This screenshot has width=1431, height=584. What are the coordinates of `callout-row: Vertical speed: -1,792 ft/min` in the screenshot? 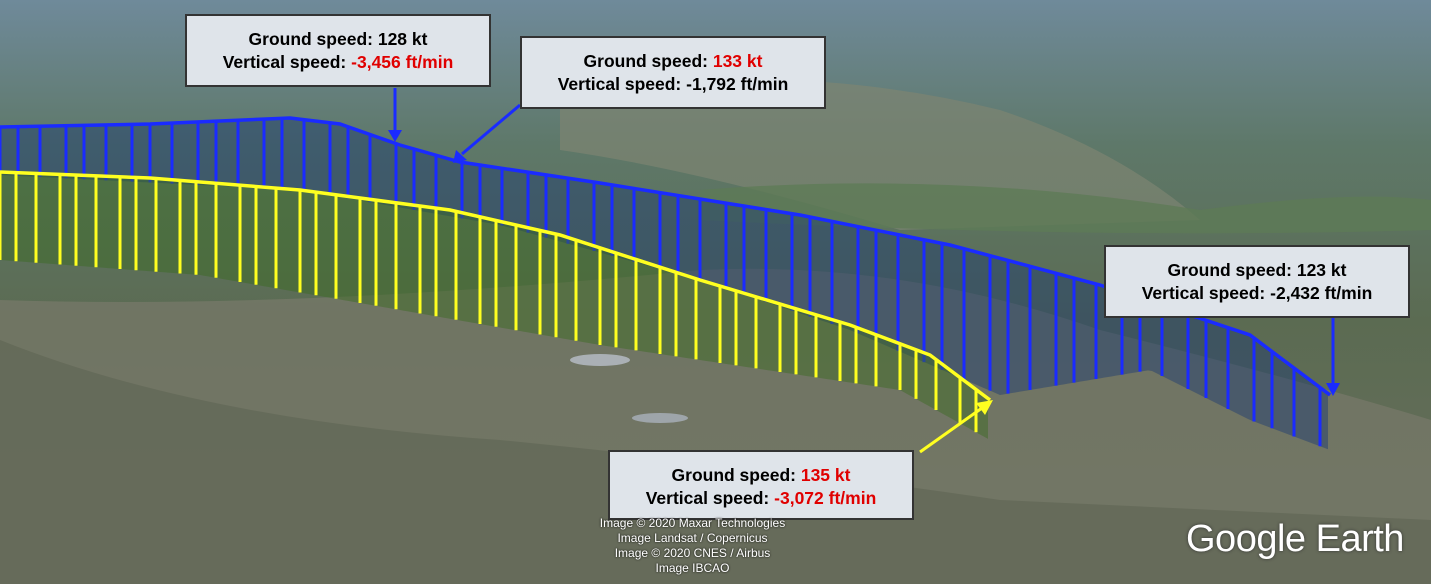 It's located at (673, 84).